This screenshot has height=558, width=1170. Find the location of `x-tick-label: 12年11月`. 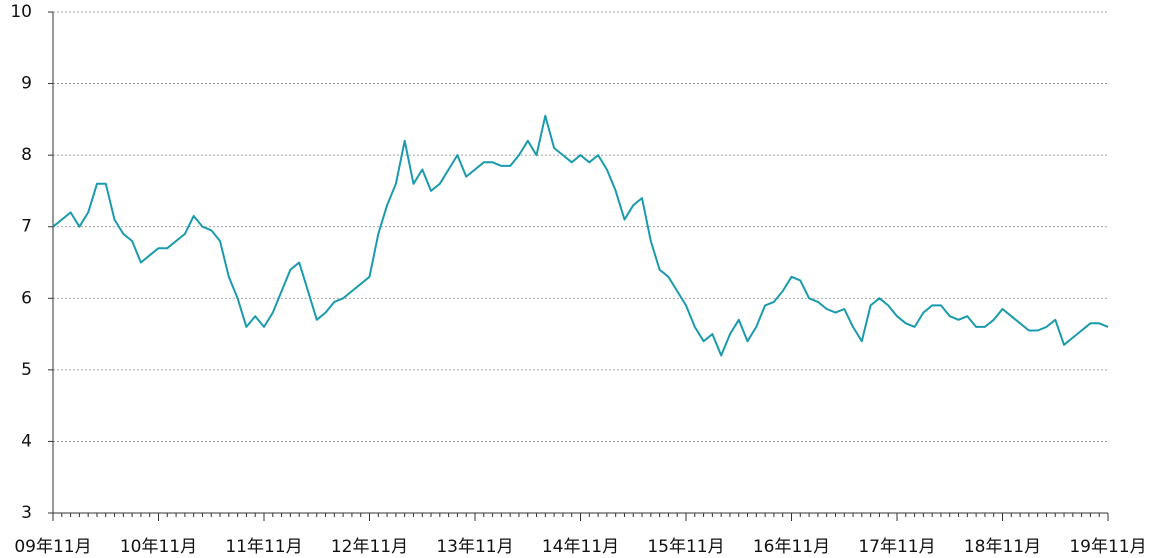

x-tick-label: 12年11月 is located at coordinates (369, 547).